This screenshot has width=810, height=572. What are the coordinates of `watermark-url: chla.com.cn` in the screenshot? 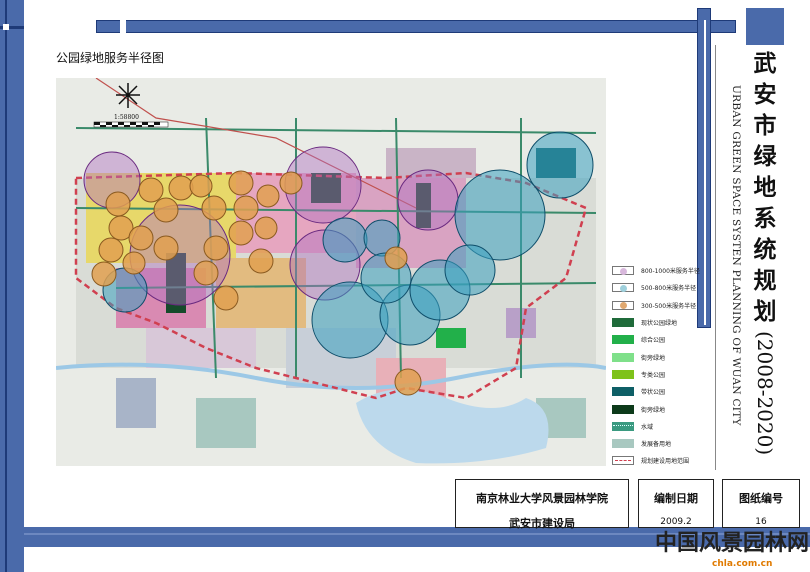 It's located at (742, 564).